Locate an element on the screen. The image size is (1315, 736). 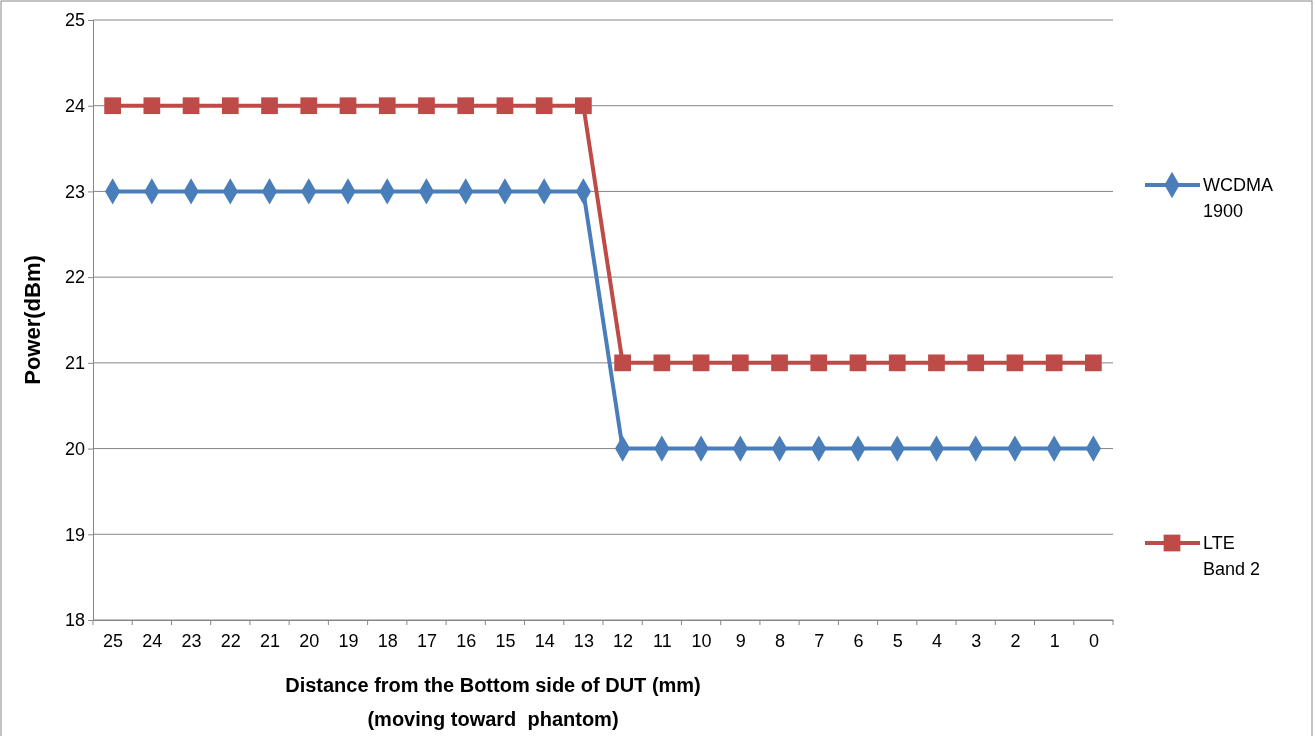
x-tick-label: 3 is located at coordinates (976, 640).